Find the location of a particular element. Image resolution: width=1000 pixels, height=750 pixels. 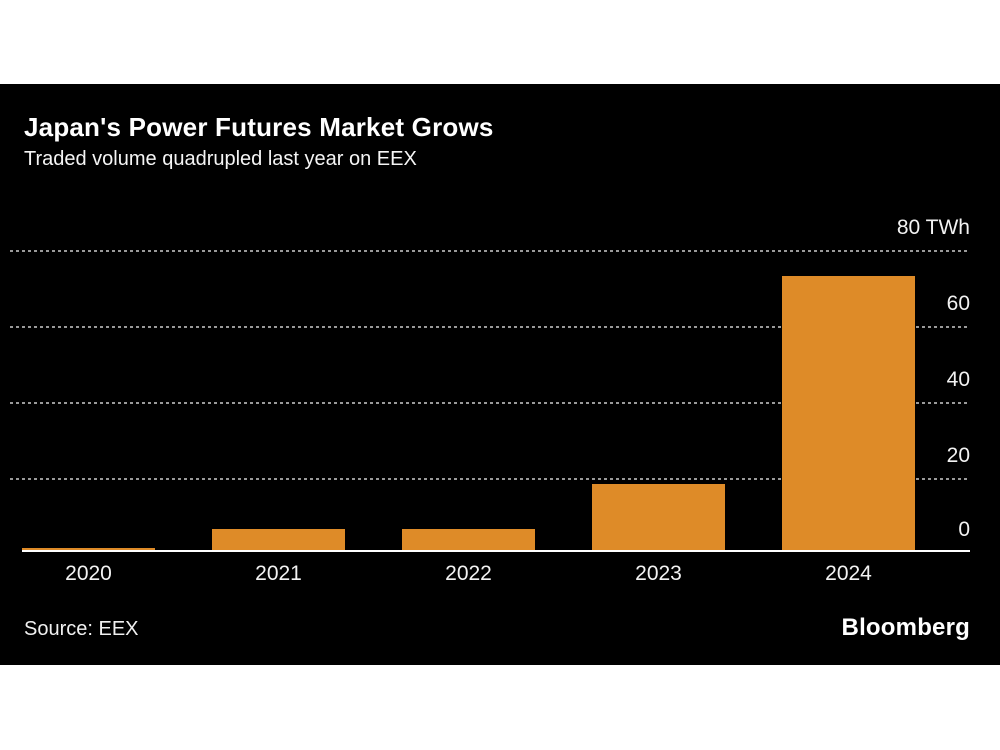

bloomberg-logo: Bloomberg is located at coordinates (905, 627).